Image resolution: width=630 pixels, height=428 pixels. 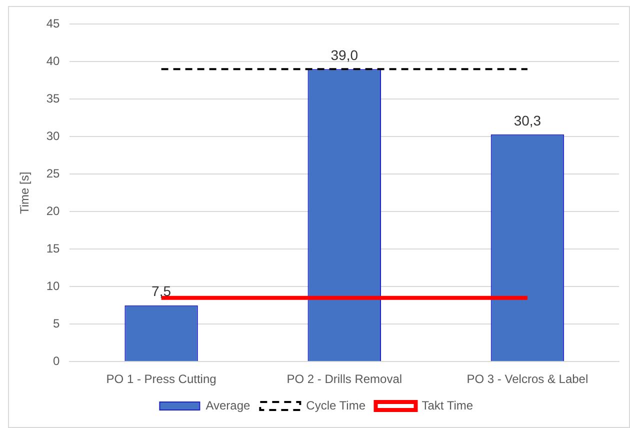 I want to click on y-tick-label: 25, so click(x=53, y=173).